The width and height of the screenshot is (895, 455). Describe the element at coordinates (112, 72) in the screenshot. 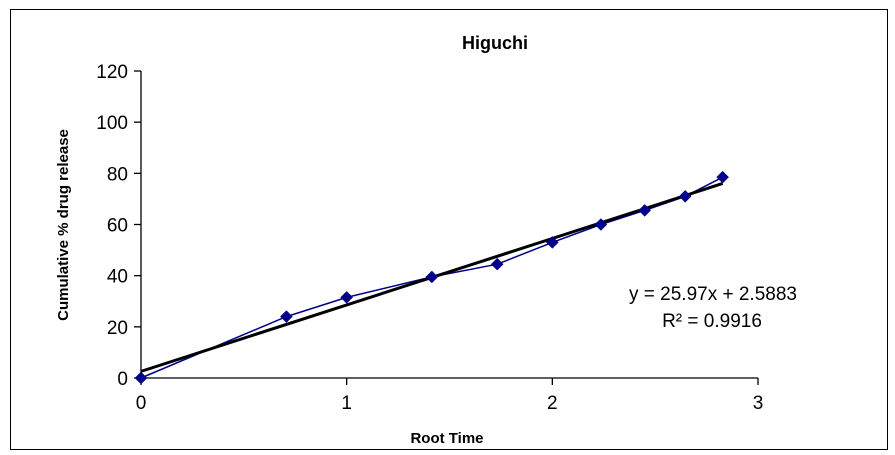

I see `y-tick-label: 120` at that location.